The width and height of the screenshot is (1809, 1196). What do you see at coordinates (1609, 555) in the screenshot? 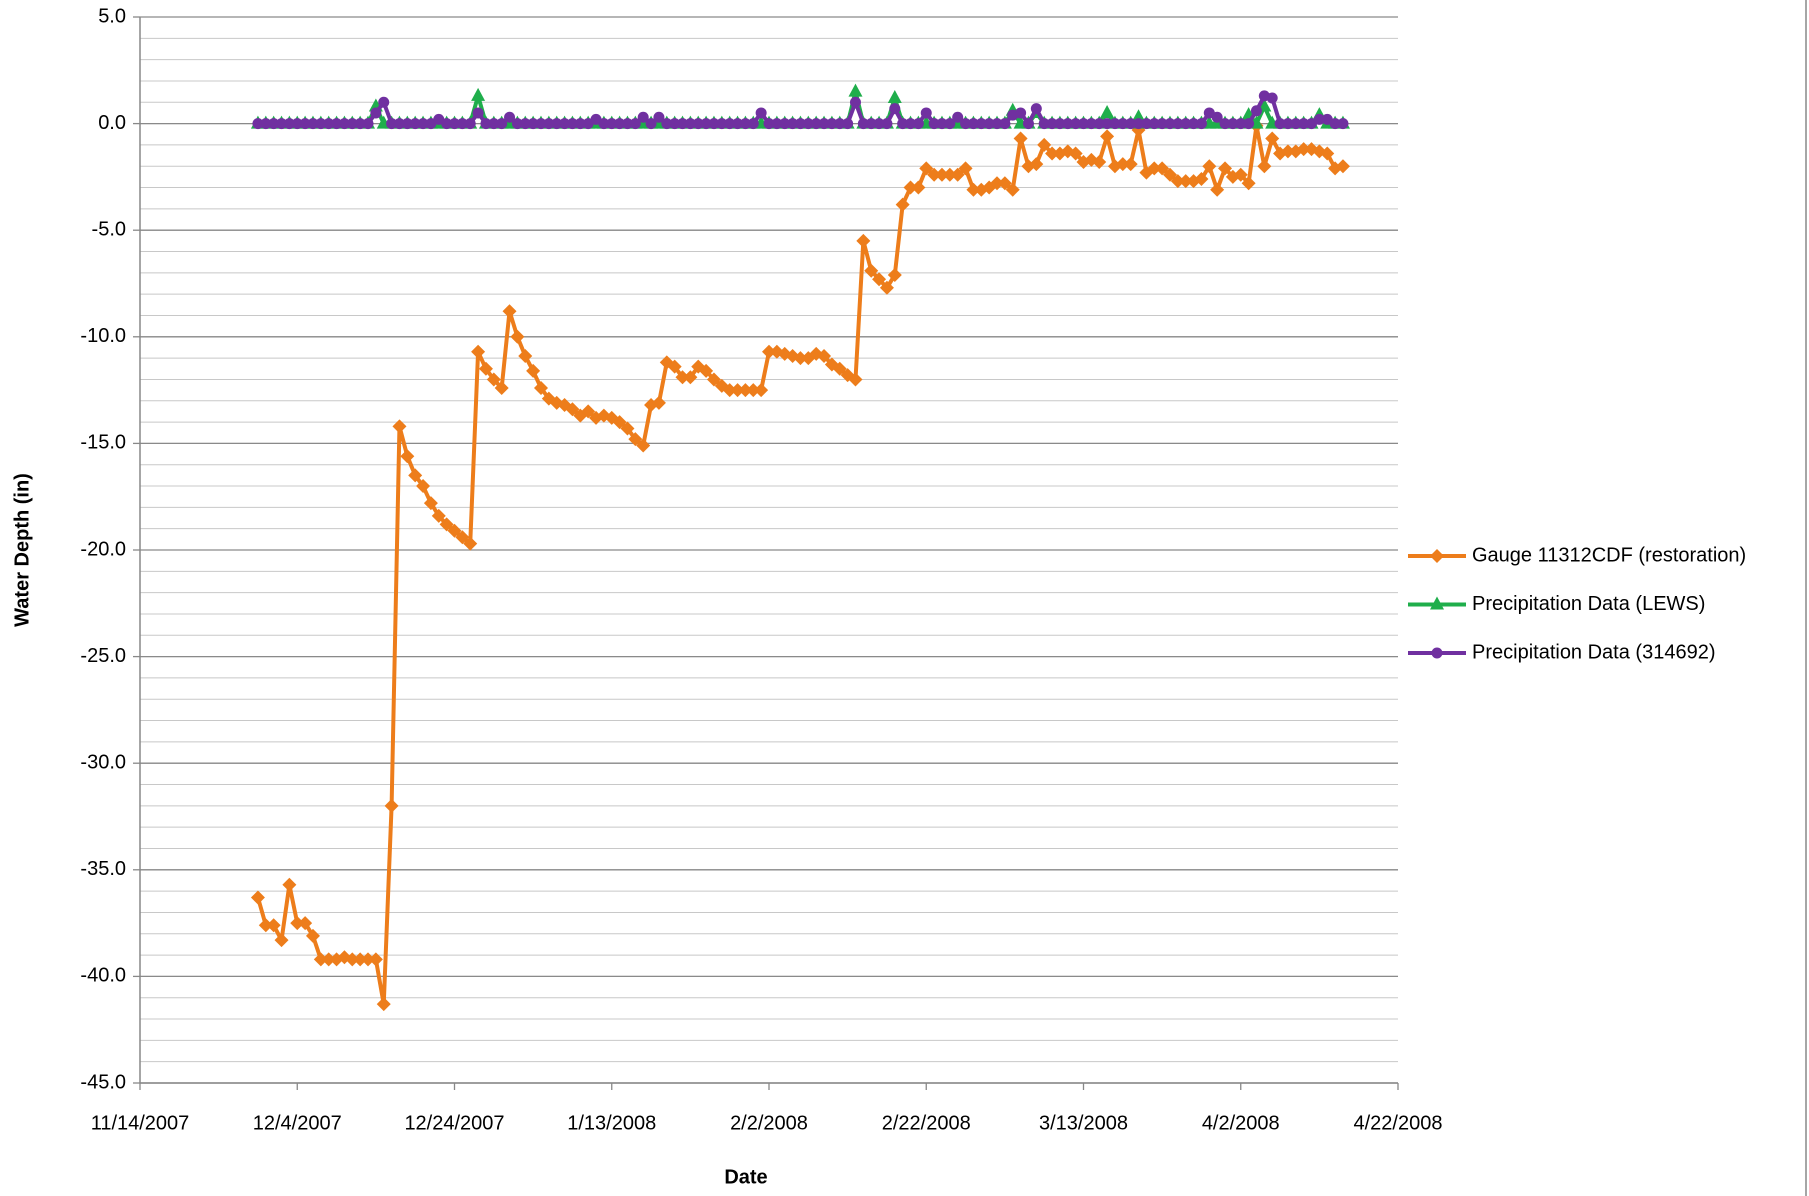
I see `legend-label: Gauge 11312CDF (restoration)` at bounding box center [1609, 555].